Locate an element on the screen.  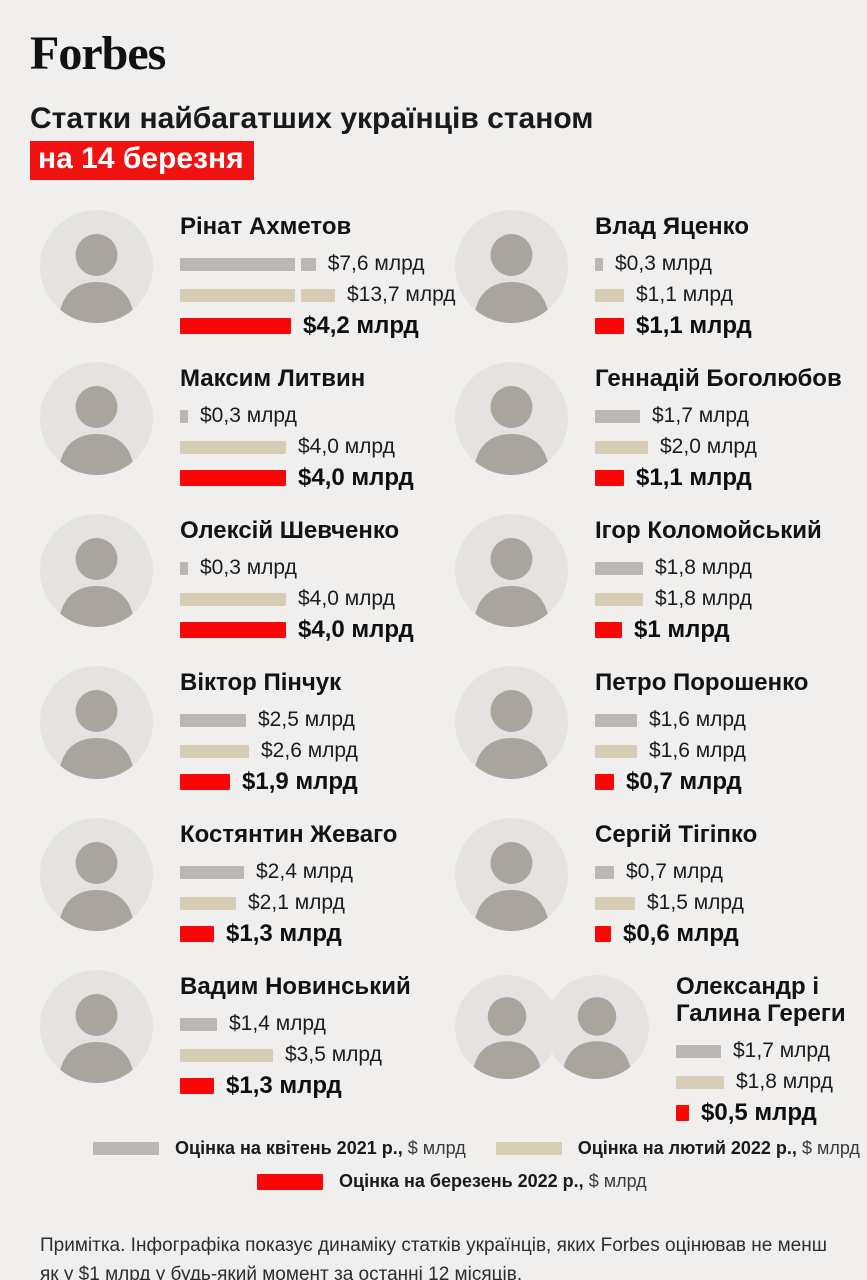
person-name: Сергій Тігіпко is located at coordinates (676, 834).